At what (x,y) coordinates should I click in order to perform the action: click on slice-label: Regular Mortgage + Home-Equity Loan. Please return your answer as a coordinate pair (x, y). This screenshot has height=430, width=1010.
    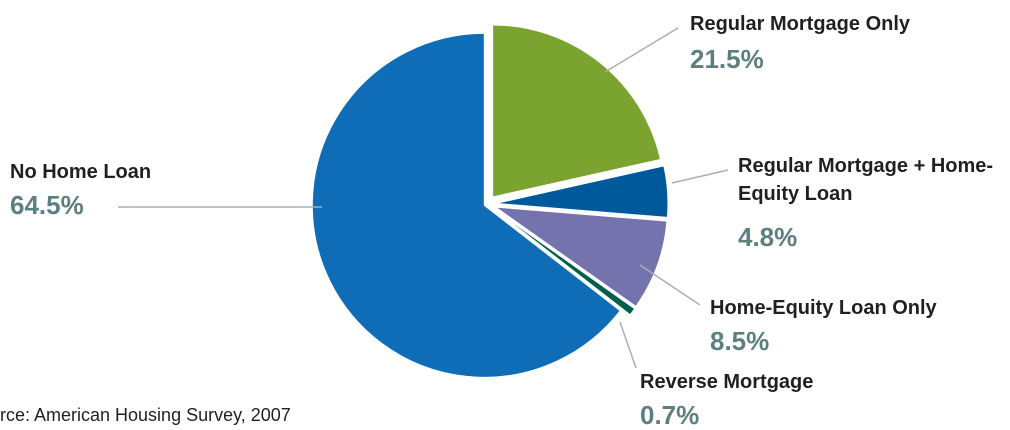
    Looking at the image, I should click on (866, 180).